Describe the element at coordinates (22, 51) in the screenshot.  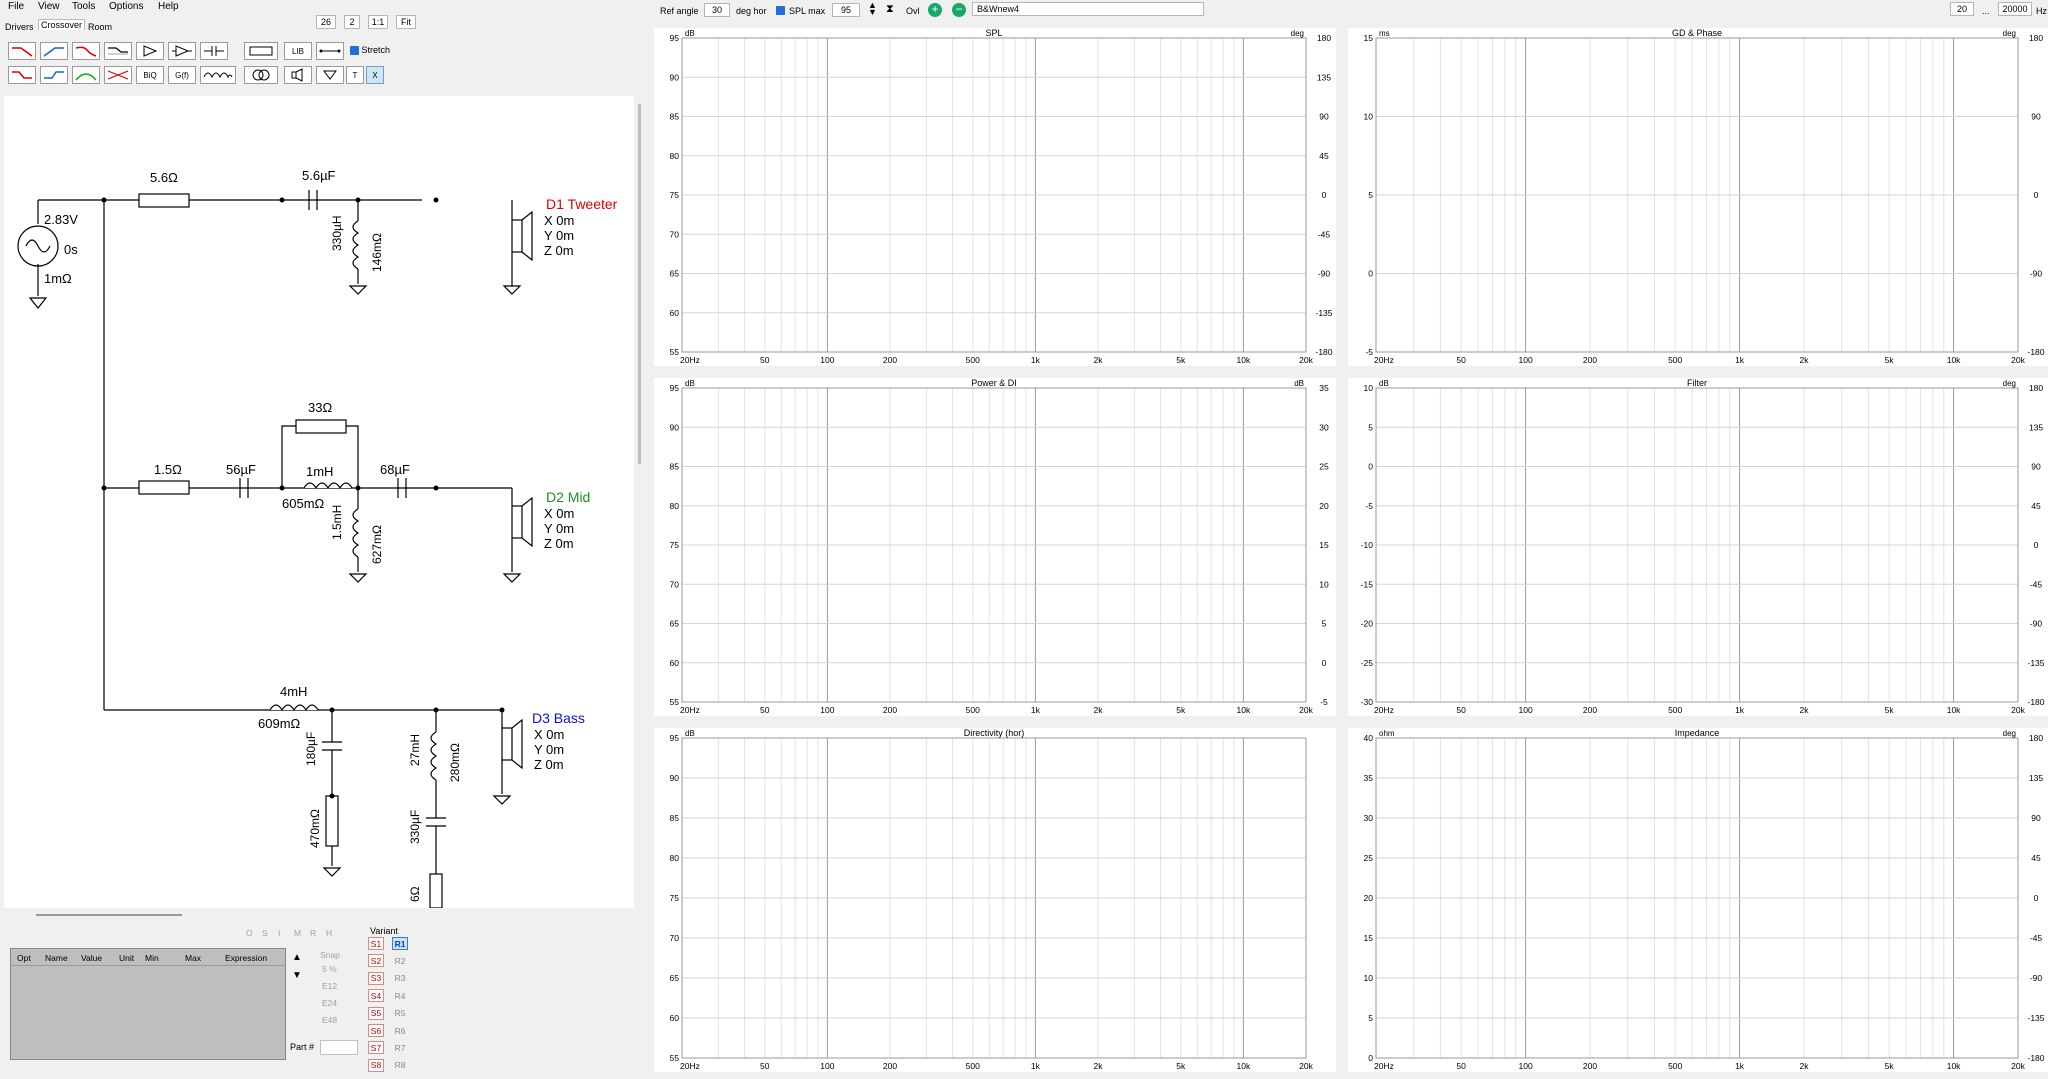
I see `lowpass-1-icon` at that location.